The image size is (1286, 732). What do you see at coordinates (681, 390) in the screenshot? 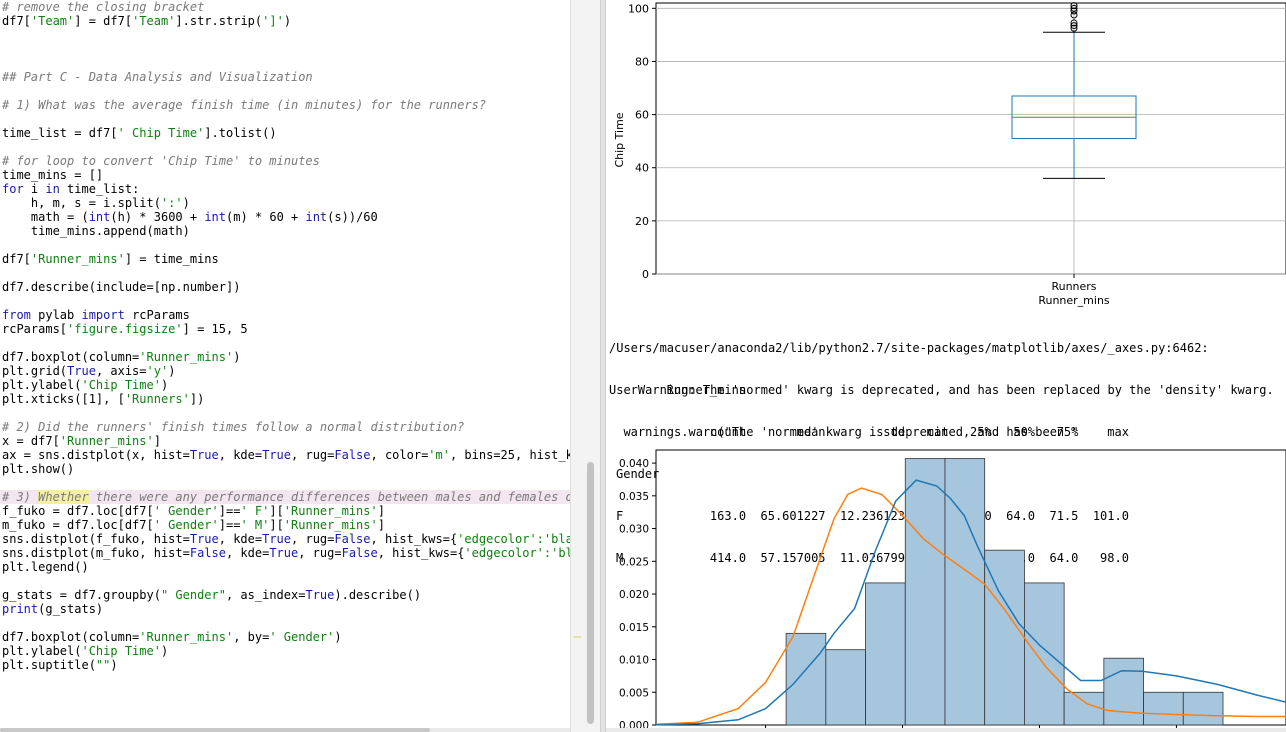
I see `stats-line: Runner_mins` at bounding box center [681, 390].